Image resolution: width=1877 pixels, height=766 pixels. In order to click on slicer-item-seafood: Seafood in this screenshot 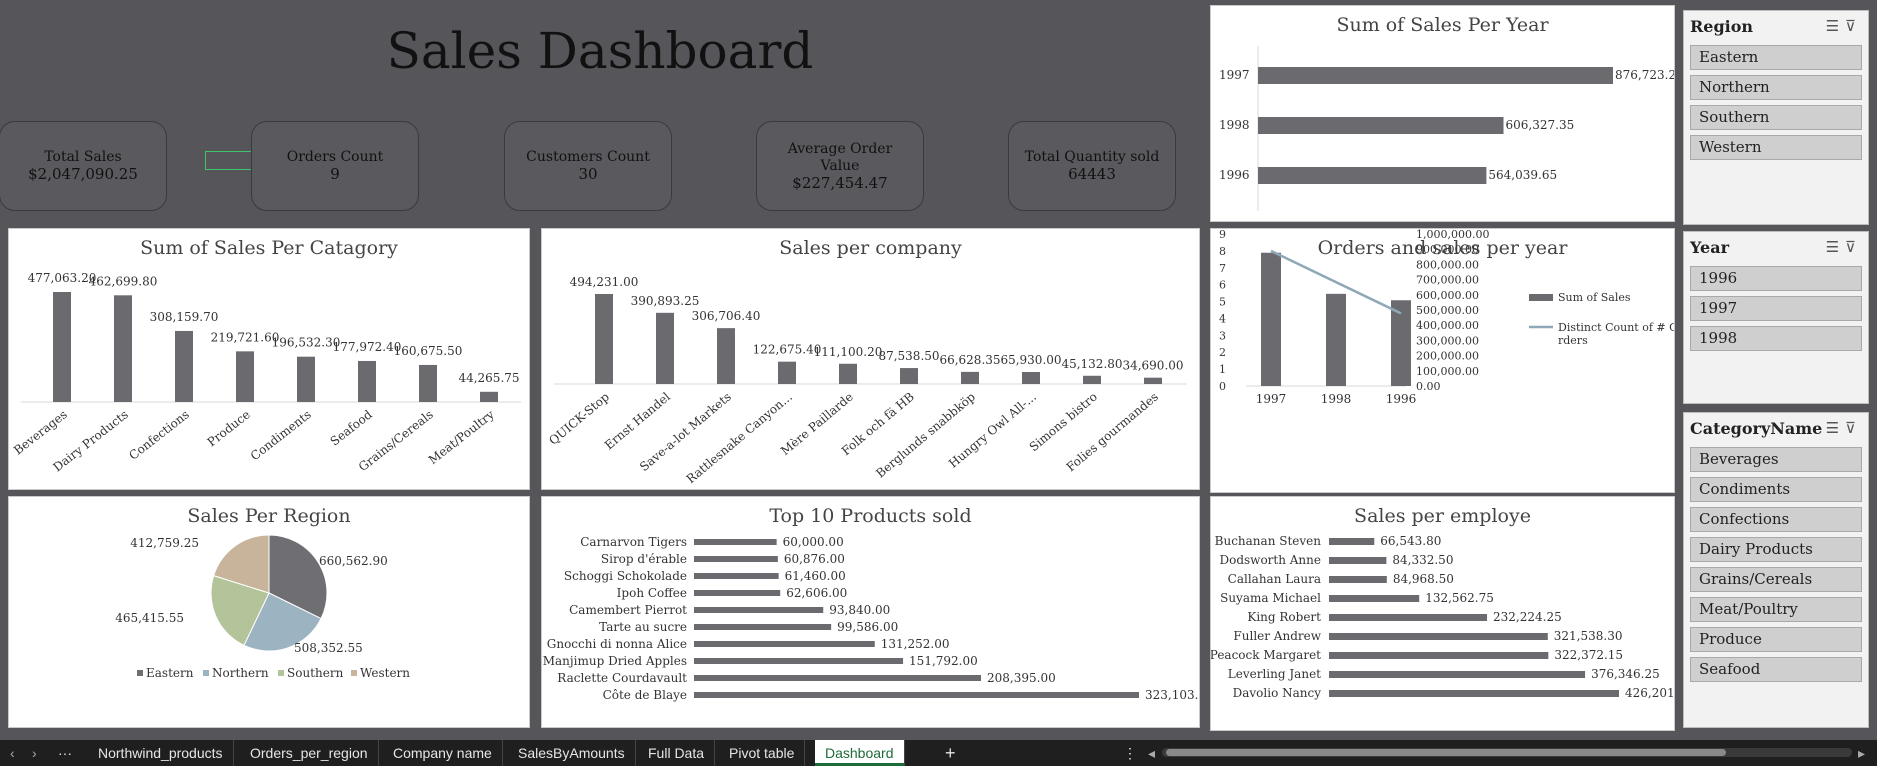, I will do `click(1776, 669)`.